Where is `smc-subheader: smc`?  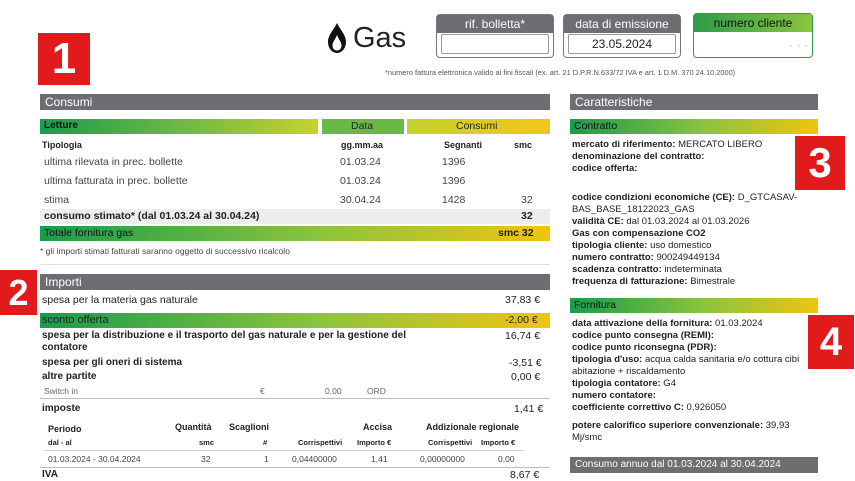 smc-subheader: smc is located at coordinates (523, 145).